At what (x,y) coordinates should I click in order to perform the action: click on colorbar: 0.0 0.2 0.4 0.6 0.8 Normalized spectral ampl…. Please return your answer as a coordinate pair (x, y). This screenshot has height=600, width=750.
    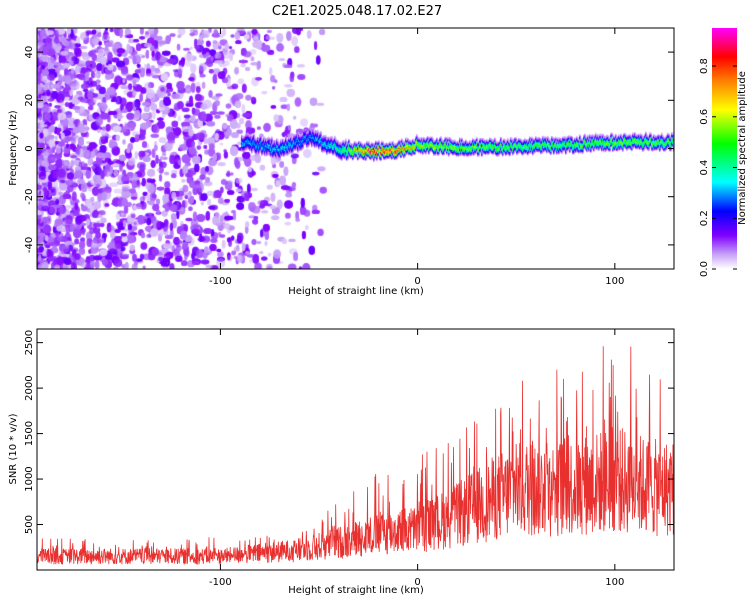
    Looking at the image, I should click on (723, 152).